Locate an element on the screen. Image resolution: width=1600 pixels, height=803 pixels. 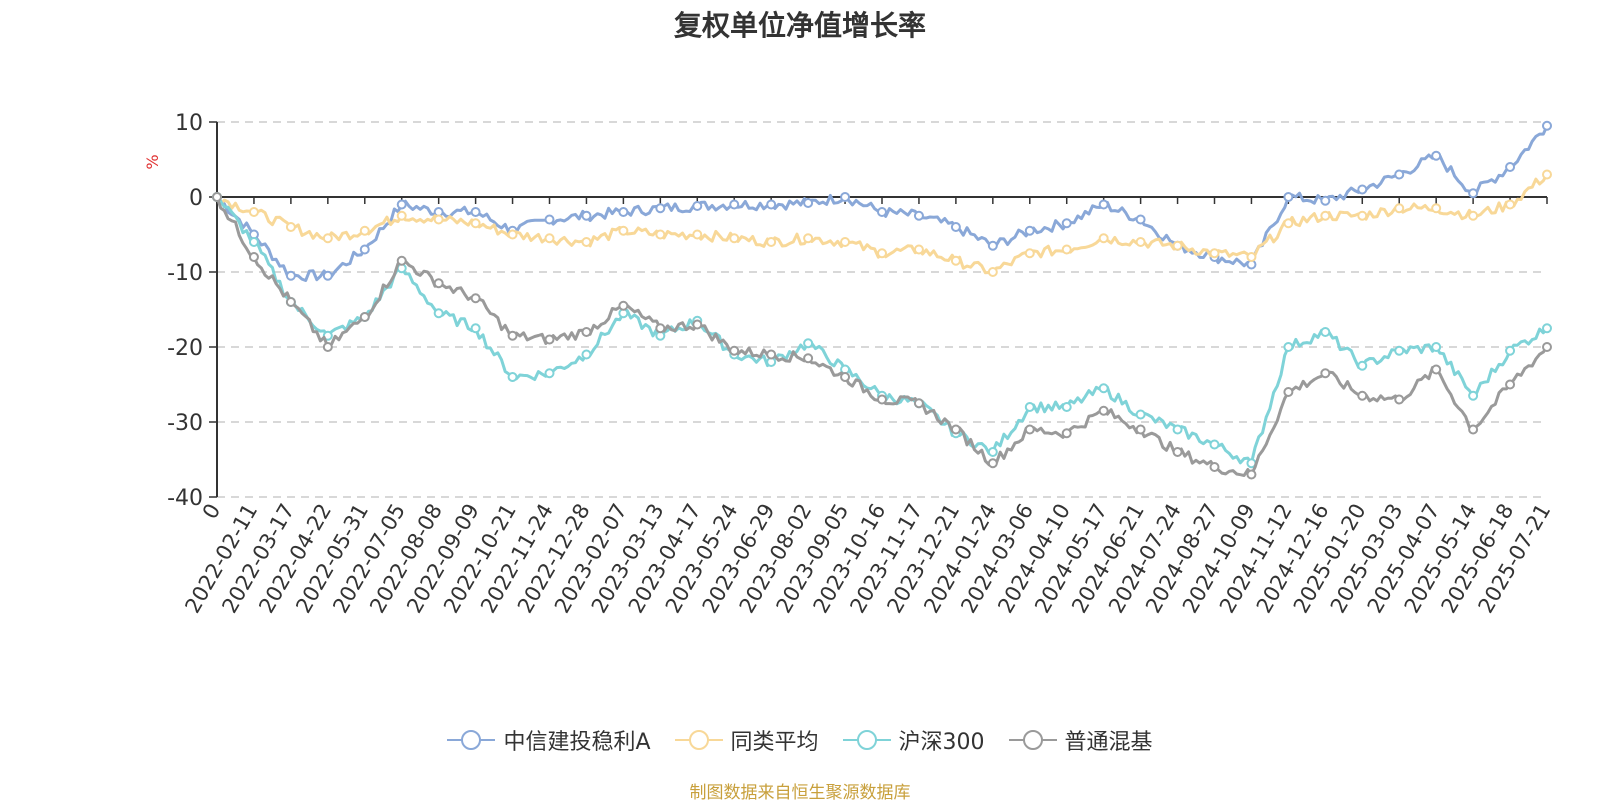
y-tick-label: 0 is located at coordinates (196, 198).